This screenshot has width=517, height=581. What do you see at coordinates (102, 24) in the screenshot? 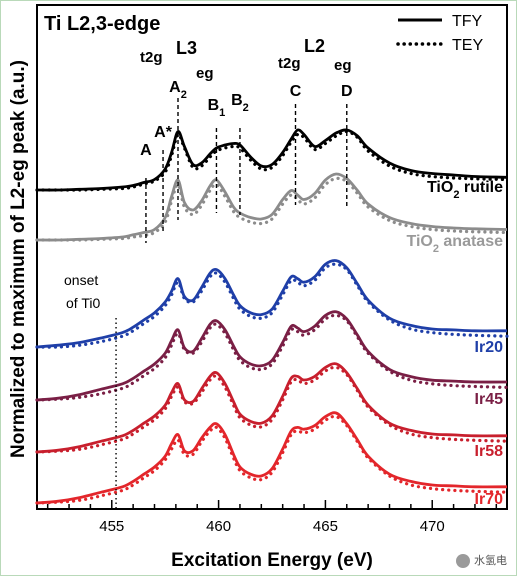
I see `chart-title: Ti L2,3-edge` at bounding box center [102, 24].